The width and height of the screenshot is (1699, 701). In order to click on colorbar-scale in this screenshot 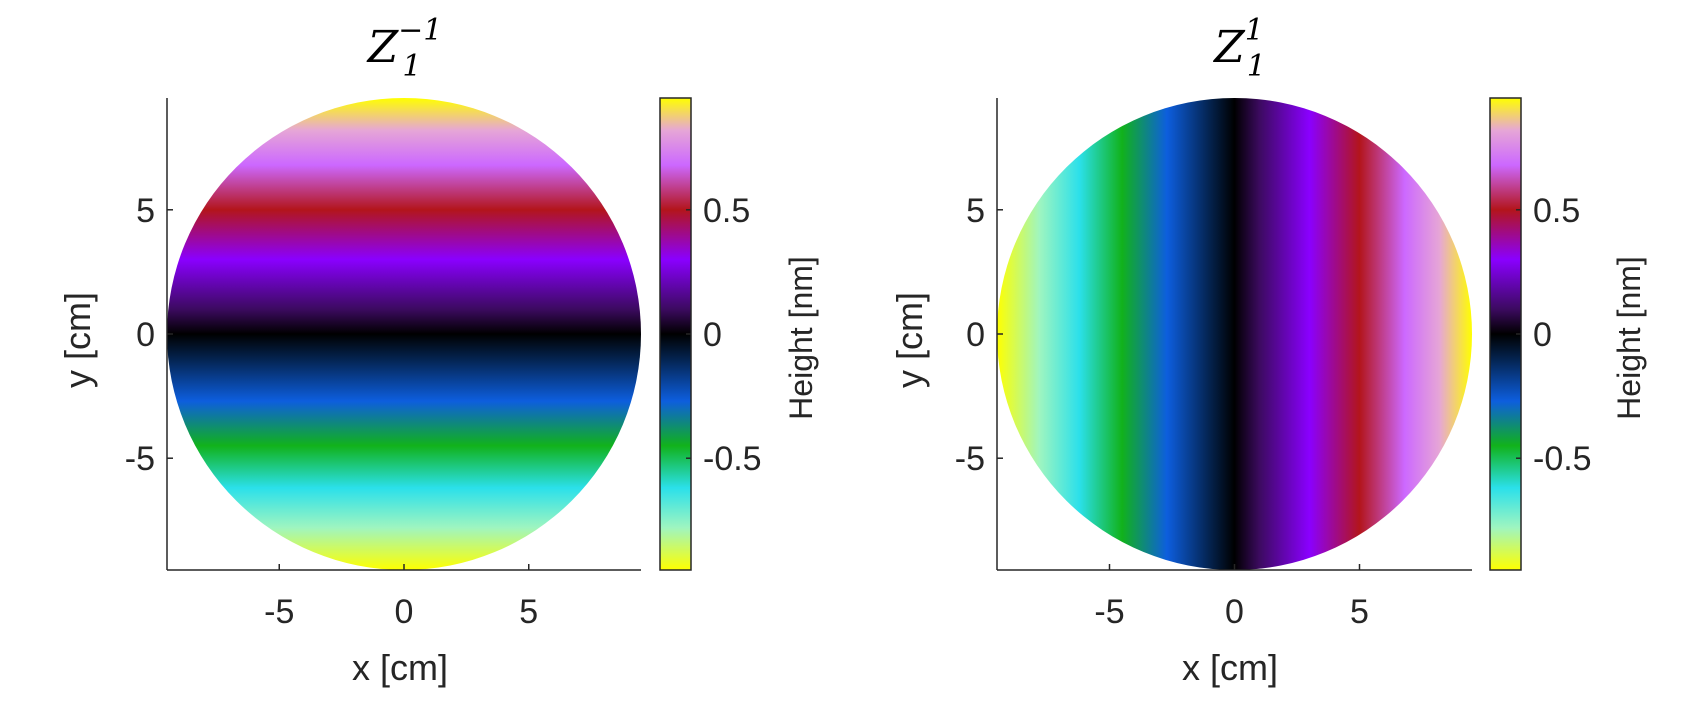, I will do `click(675, 334)`.